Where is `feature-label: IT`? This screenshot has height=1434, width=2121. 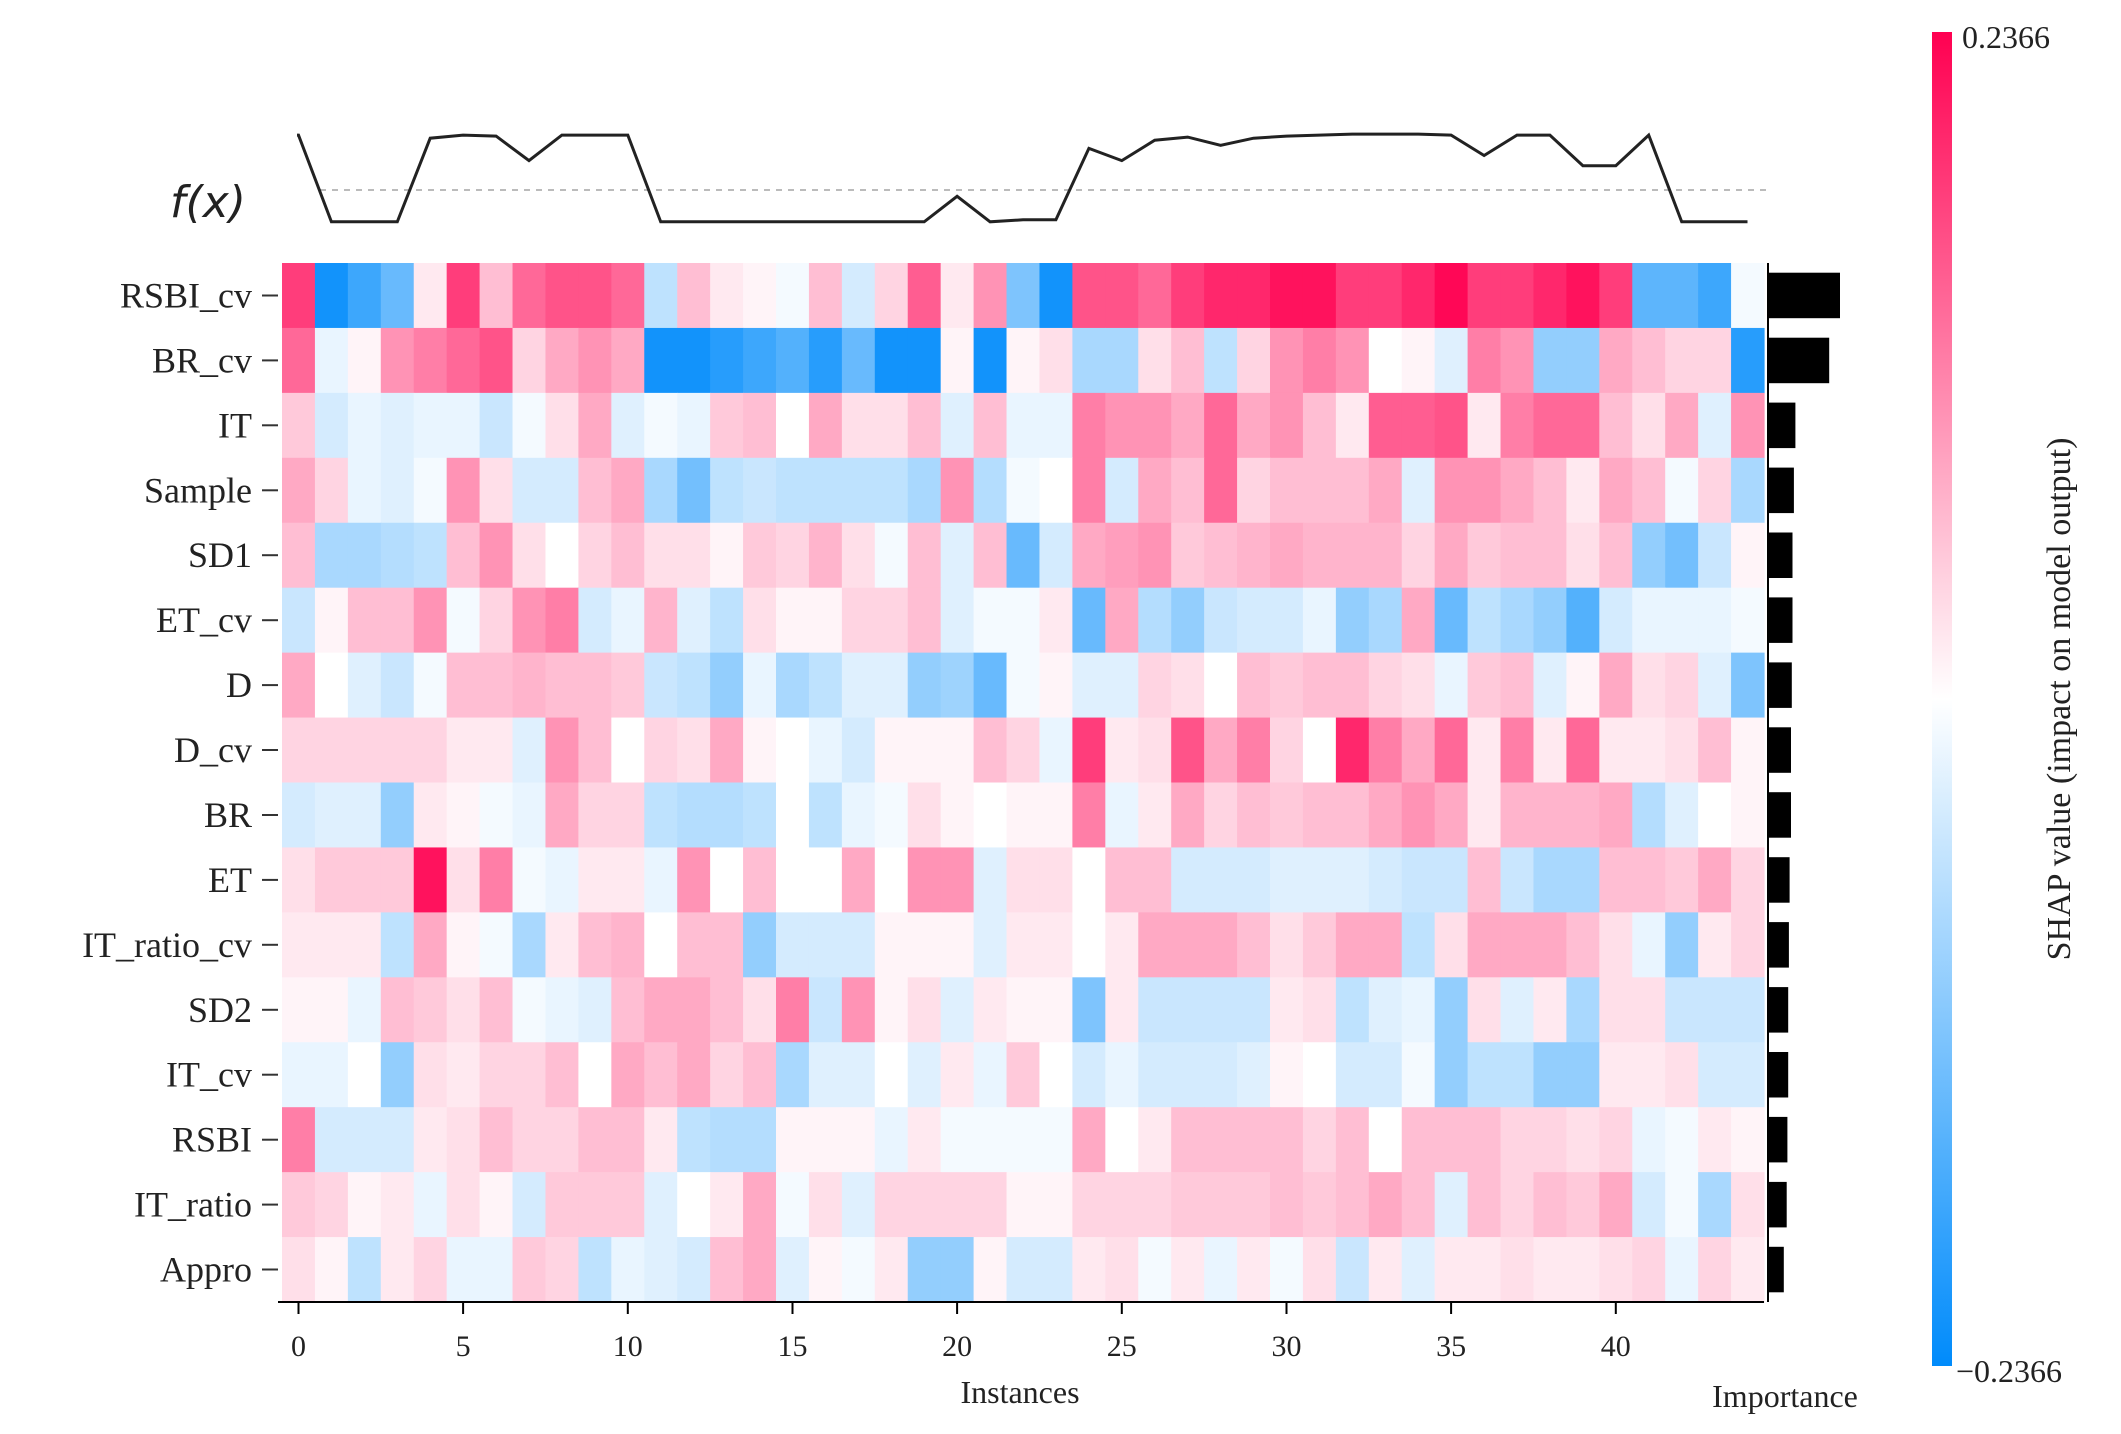 feature-label: IT is located at coordinates (235, 425).